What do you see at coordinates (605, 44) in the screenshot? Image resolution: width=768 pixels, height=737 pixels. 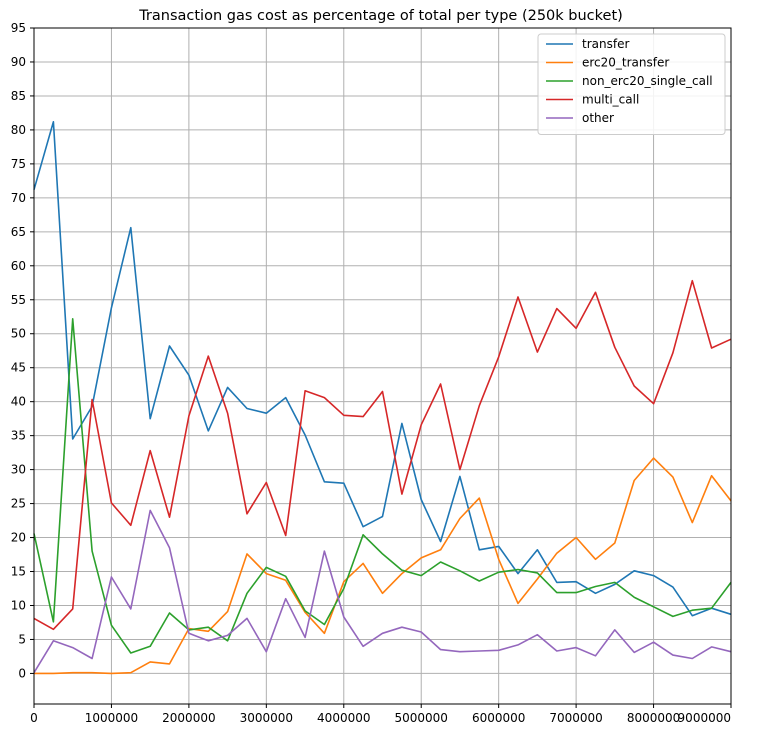 I see `legend-label: transfer` at bounding box center [605, 44].